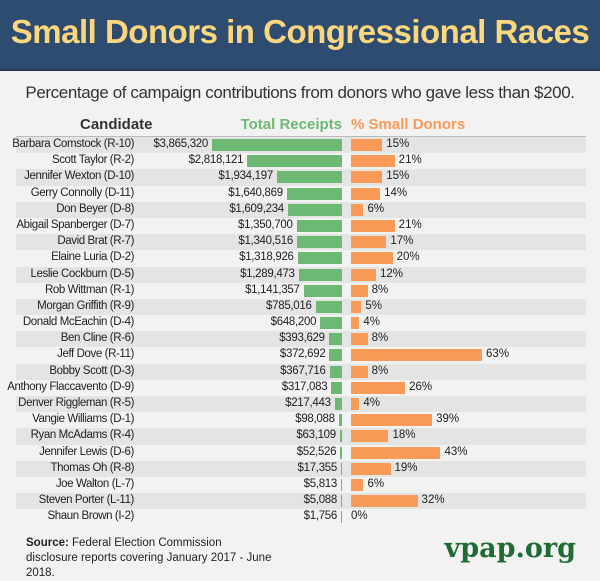 The height and width of the screenshot is (581, 600). I want to click on table-row: Ben Cline (R-6) $393,629 8%, so click(301, 339).